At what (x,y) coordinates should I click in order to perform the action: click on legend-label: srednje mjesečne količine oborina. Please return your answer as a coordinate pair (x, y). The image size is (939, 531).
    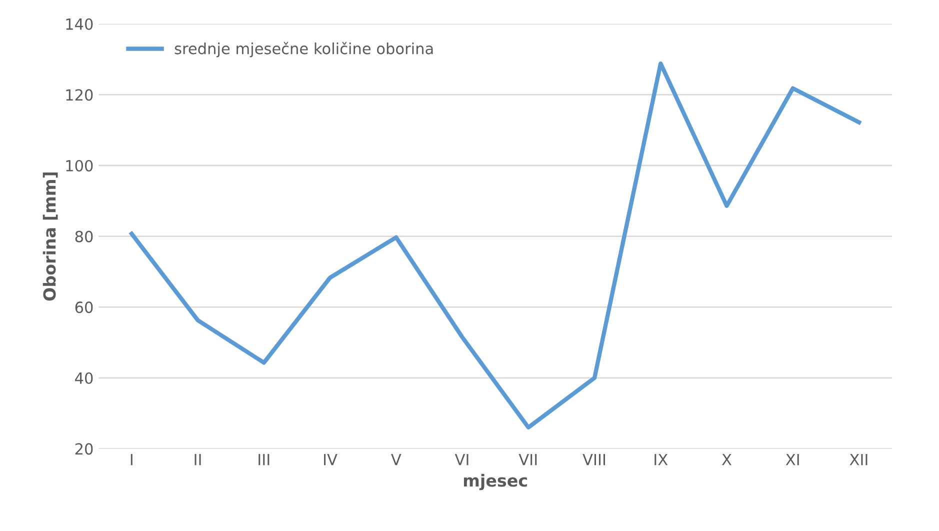
    Looking at the image, I should click on (303, 50).